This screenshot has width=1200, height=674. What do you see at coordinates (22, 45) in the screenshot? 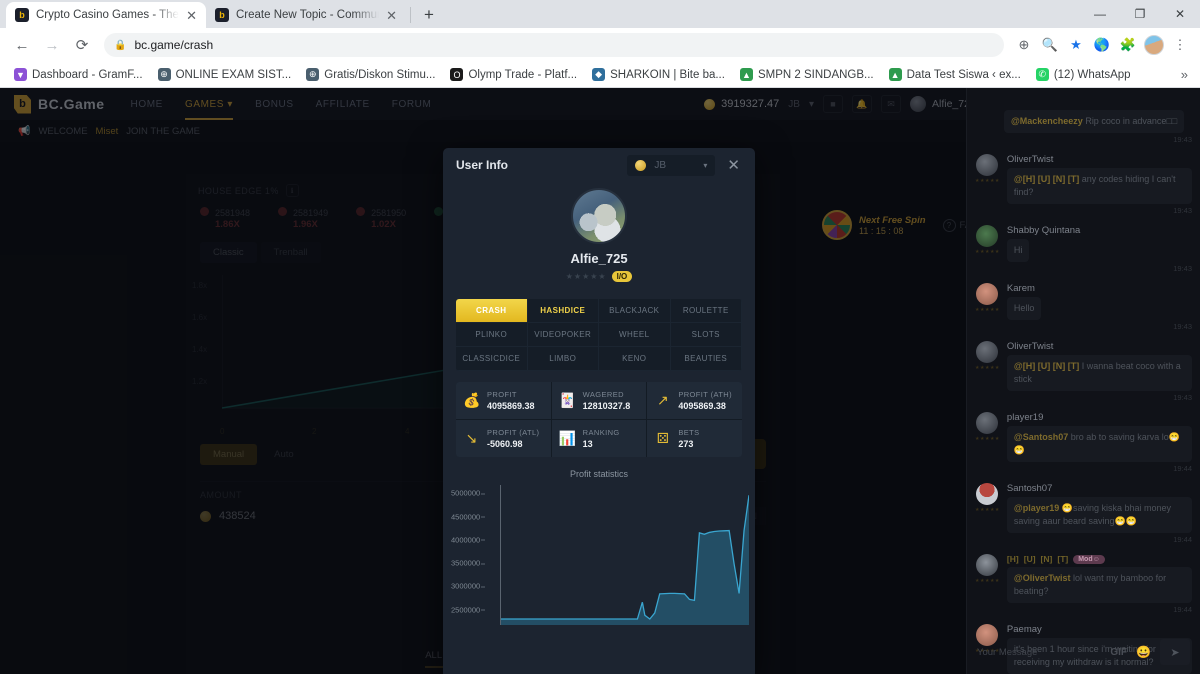
I see `back-icon: ←` at bounding box center [22, 45].